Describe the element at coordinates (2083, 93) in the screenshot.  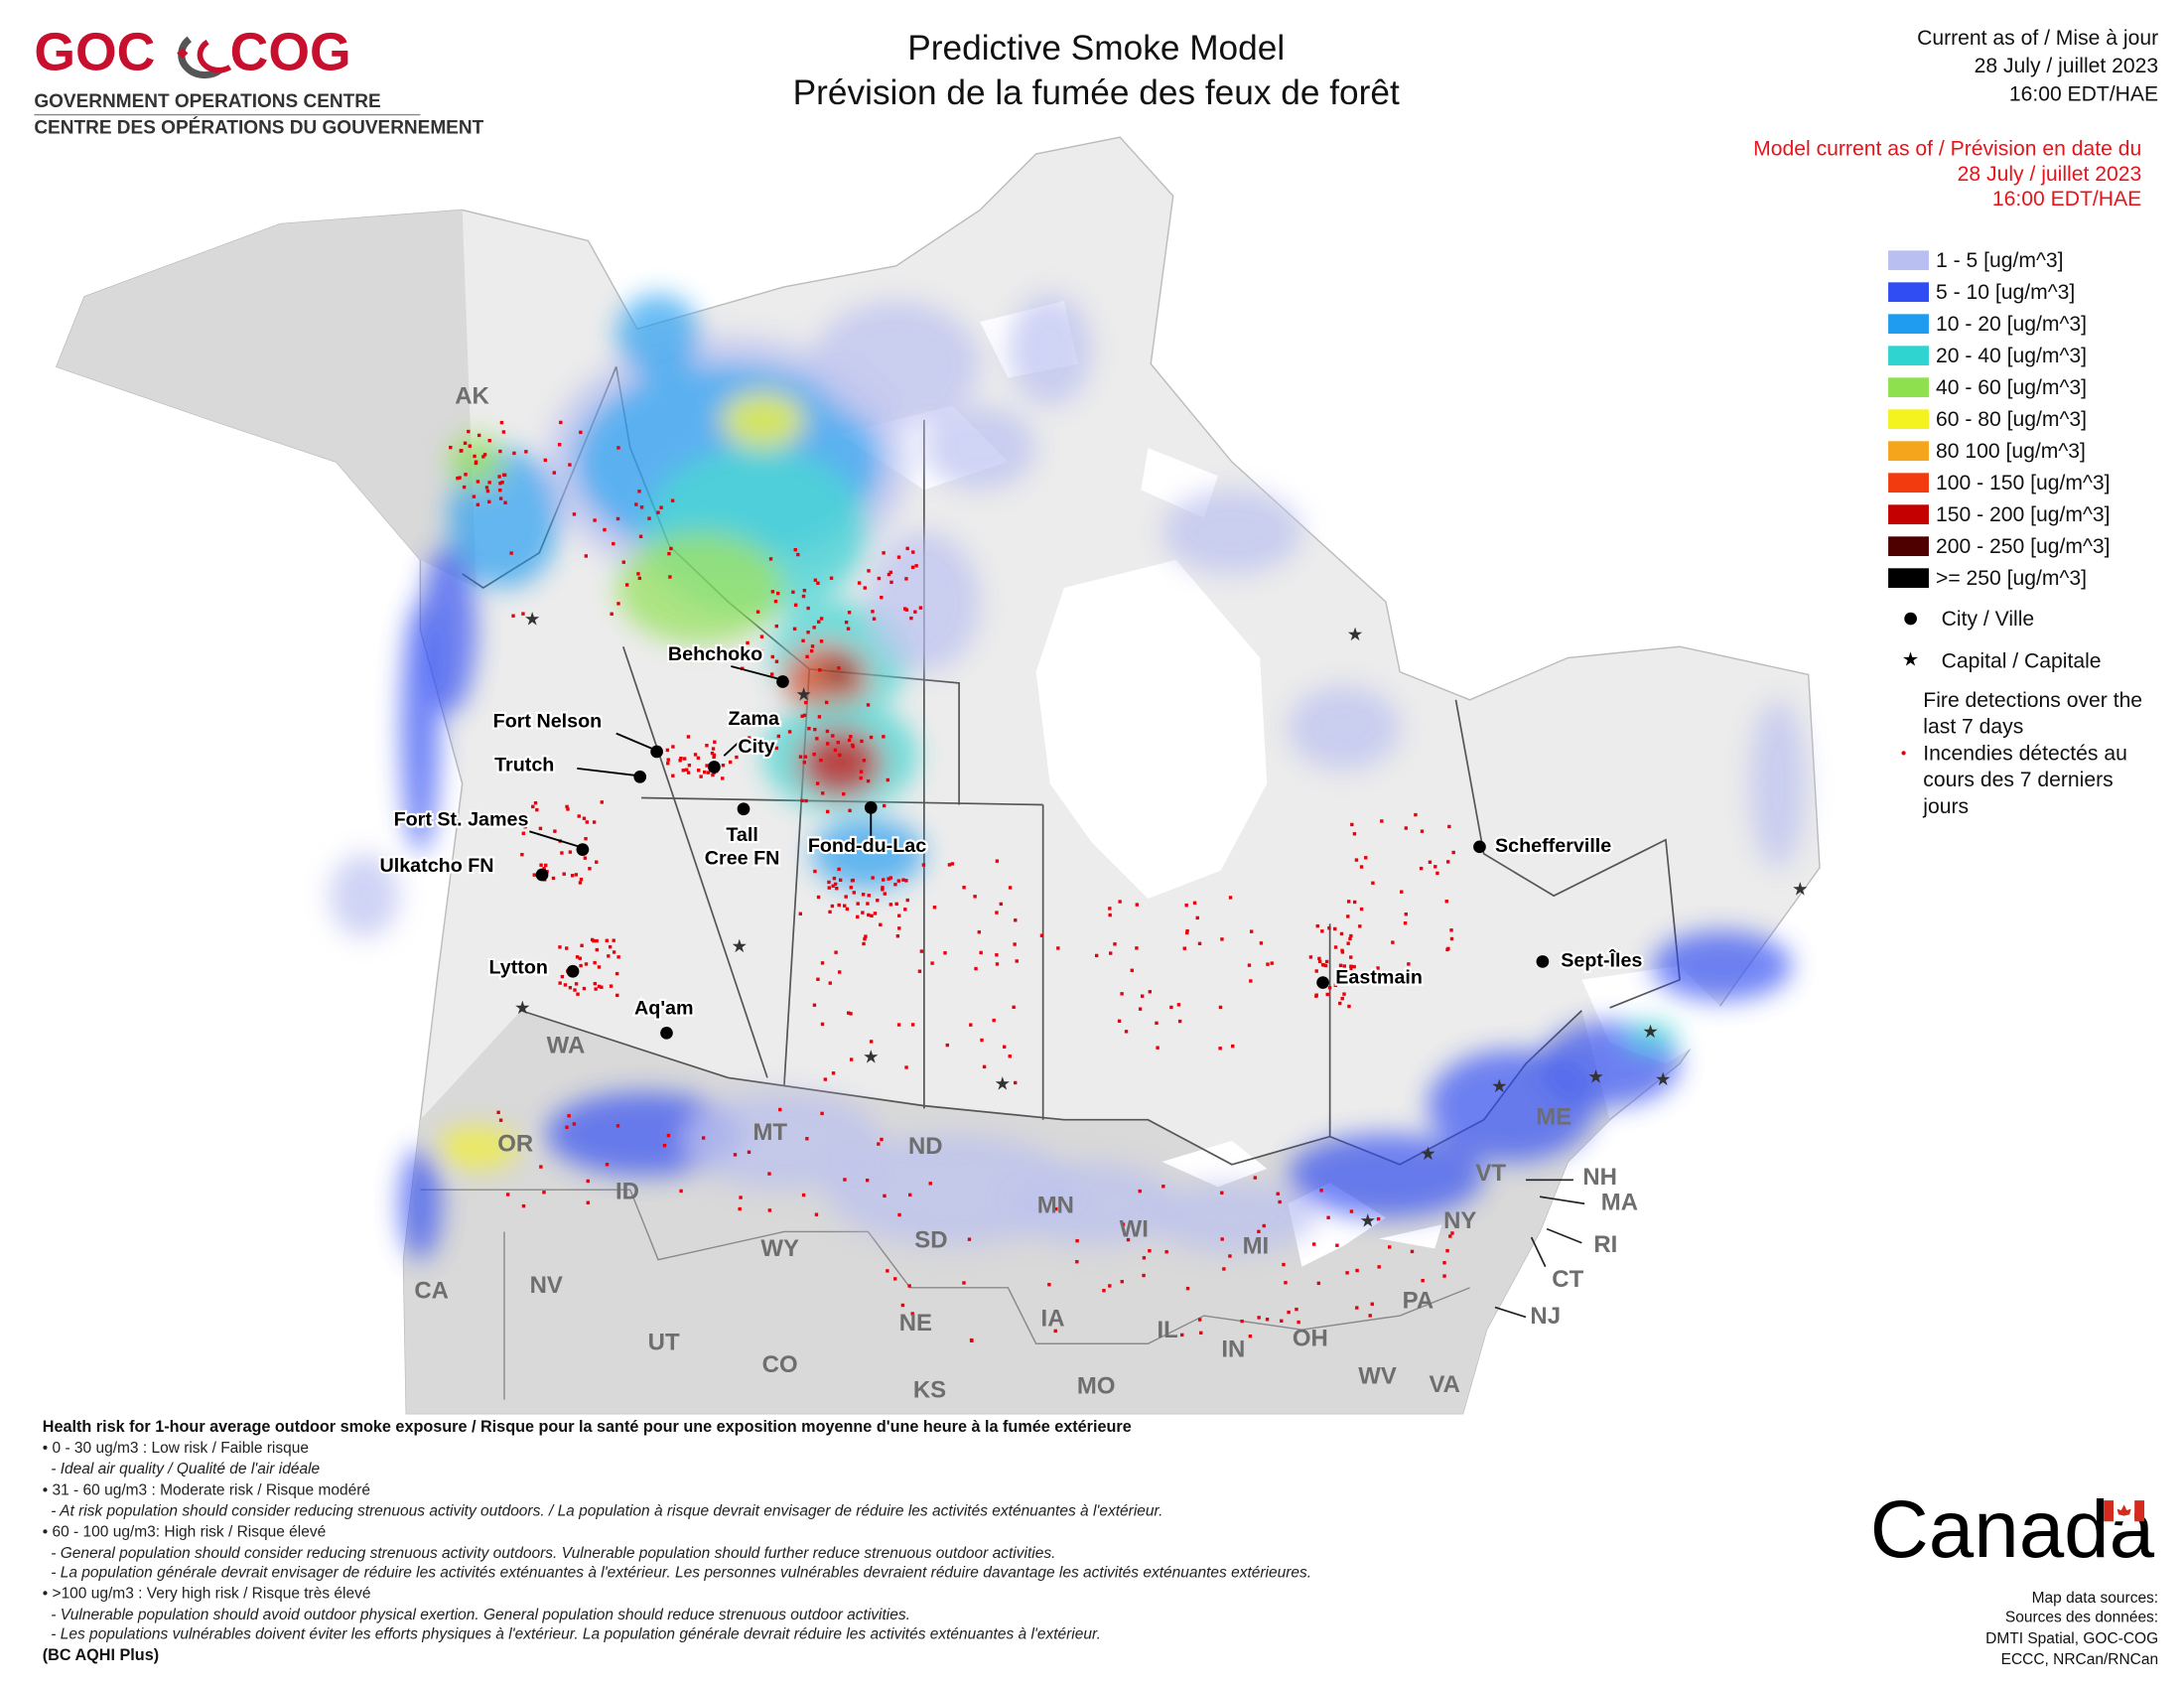
I see `timestamp-time: 16:00 EDT/HAE` at that location.